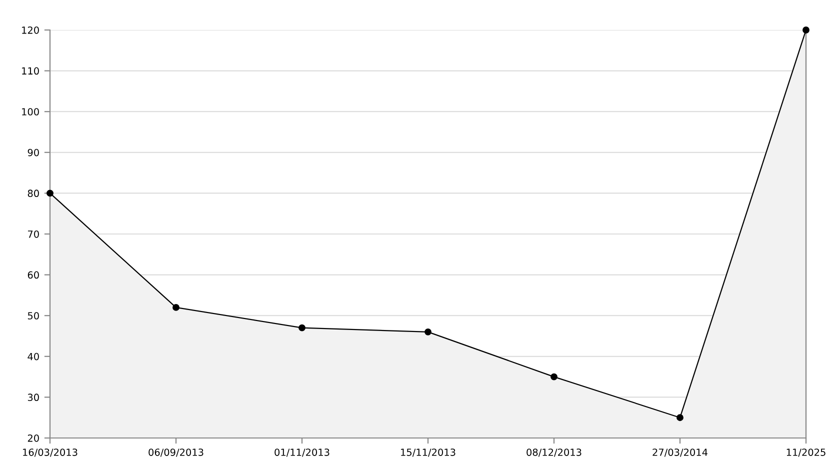  Describe the element at coordinates (33, 275) in the screenshot. I see `y-tick-label: 60` at that location.